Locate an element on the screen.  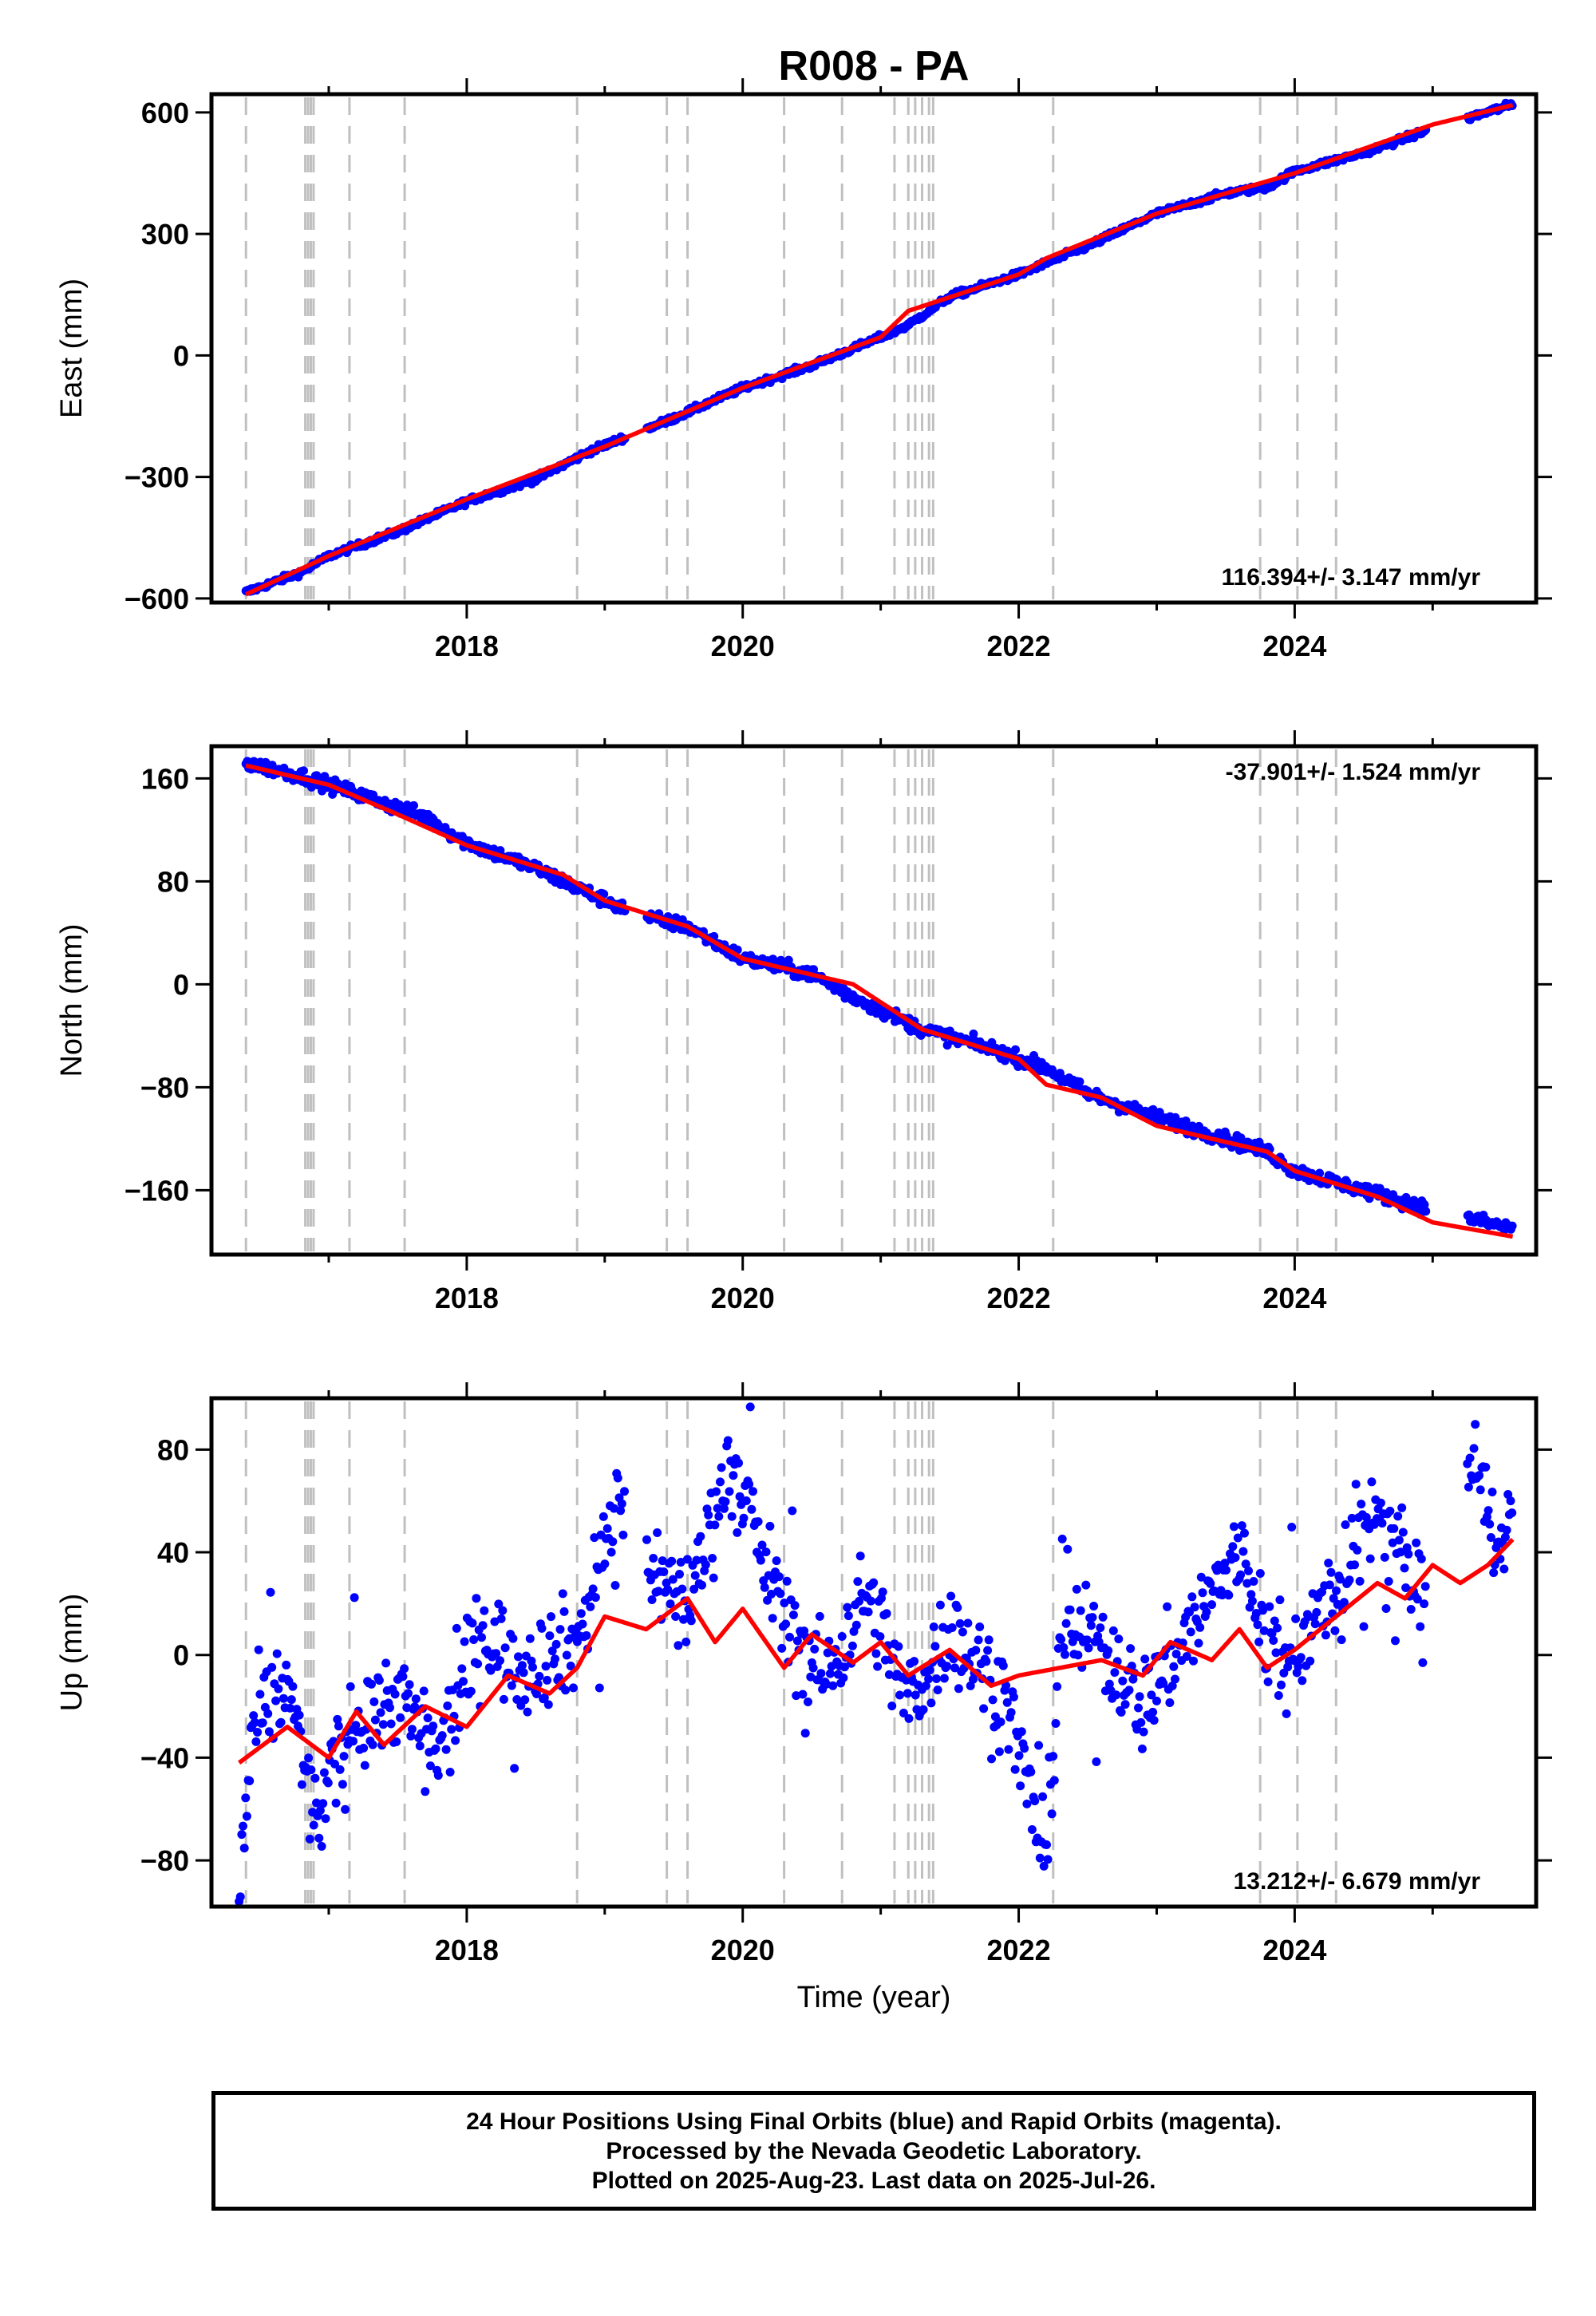
y-axis-label: North (mm) is located at coordinates (72, 1000).